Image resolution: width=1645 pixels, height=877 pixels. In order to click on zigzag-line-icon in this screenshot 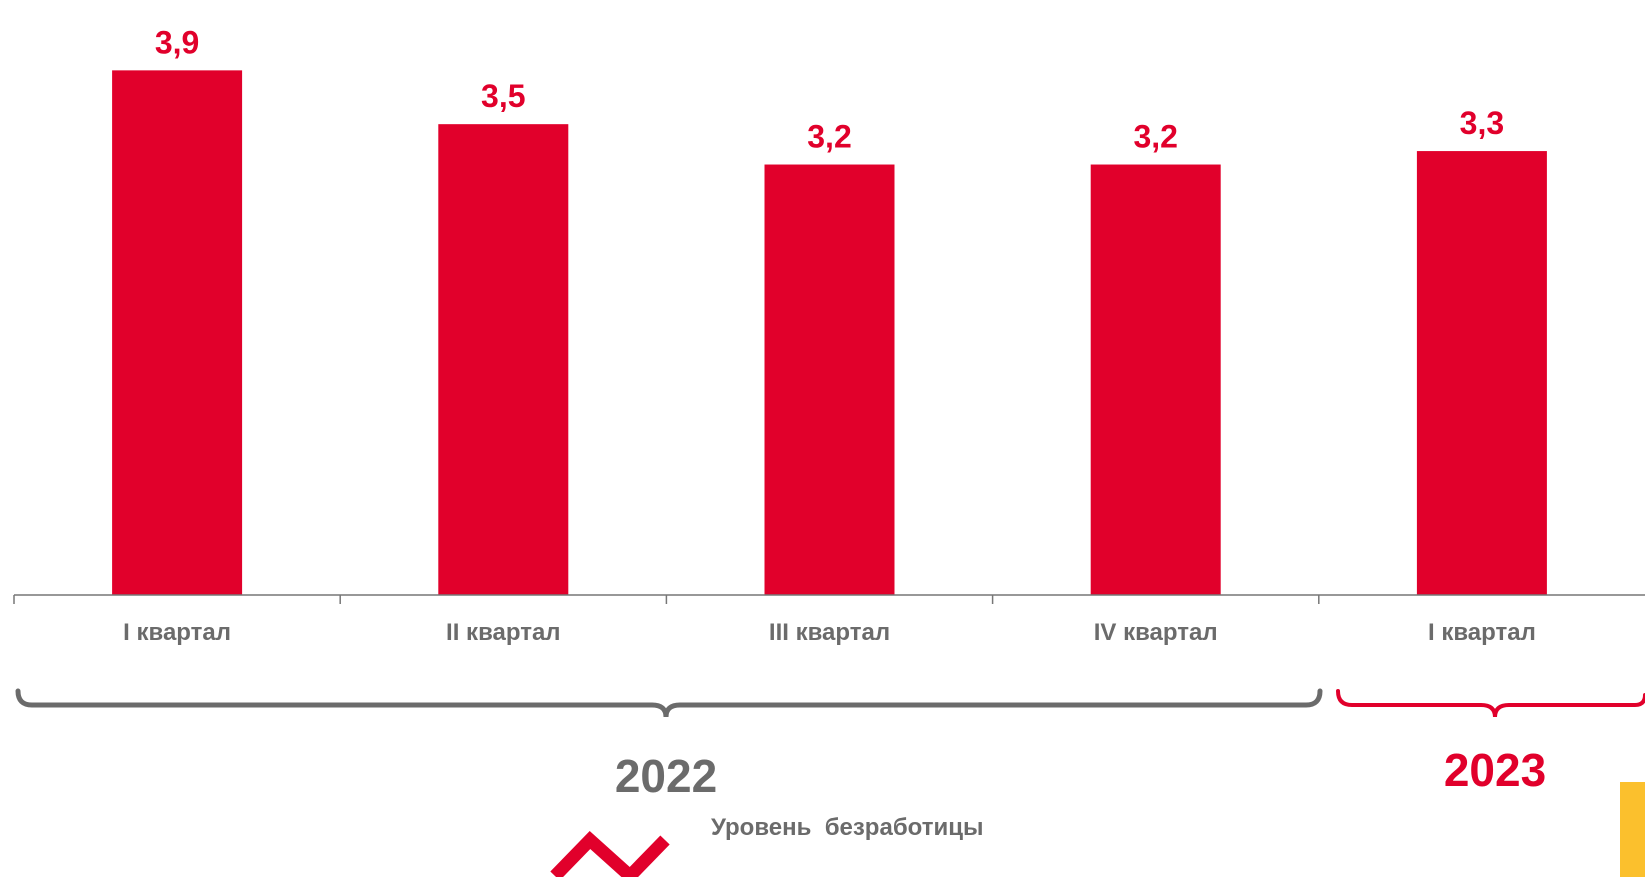, I will do `click(610, 853)`.